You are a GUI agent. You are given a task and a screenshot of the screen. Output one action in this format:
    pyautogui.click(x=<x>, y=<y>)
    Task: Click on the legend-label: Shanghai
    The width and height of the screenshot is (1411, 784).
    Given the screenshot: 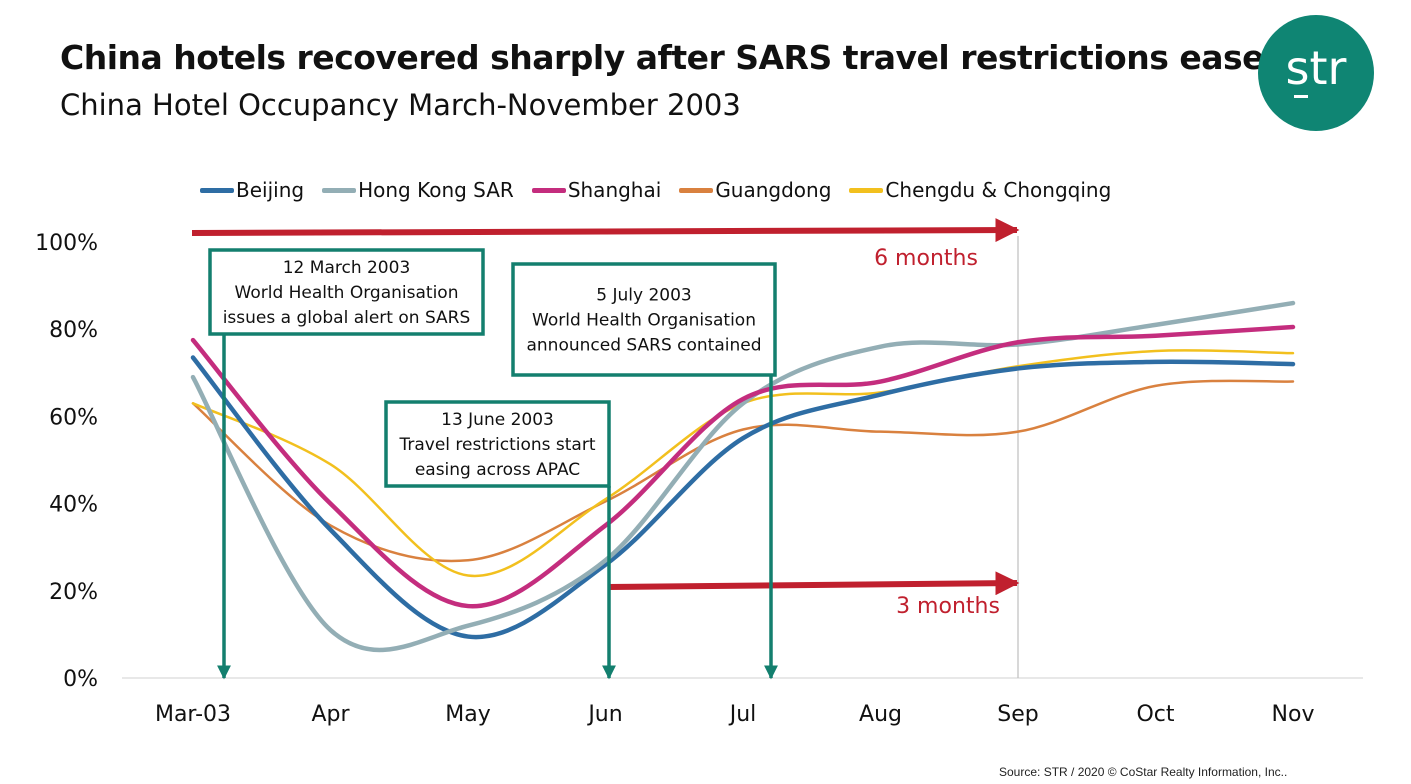 What is the action you would take?
    pyautogui.click(x=614, y=190)
    